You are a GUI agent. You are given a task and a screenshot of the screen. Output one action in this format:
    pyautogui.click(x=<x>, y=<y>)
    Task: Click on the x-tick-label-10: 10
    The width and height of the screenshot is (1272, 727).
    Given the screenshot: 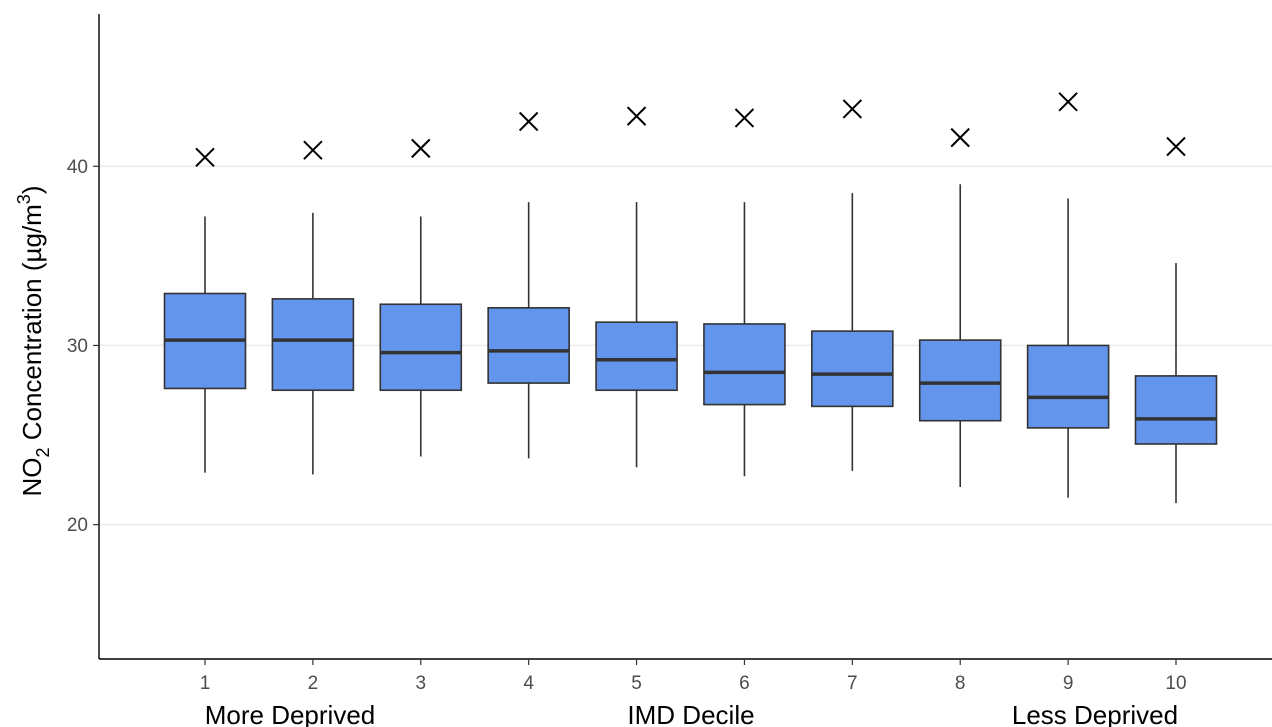 What is the action you would take?
    pyautogui.click(x=1175, y=683)
    